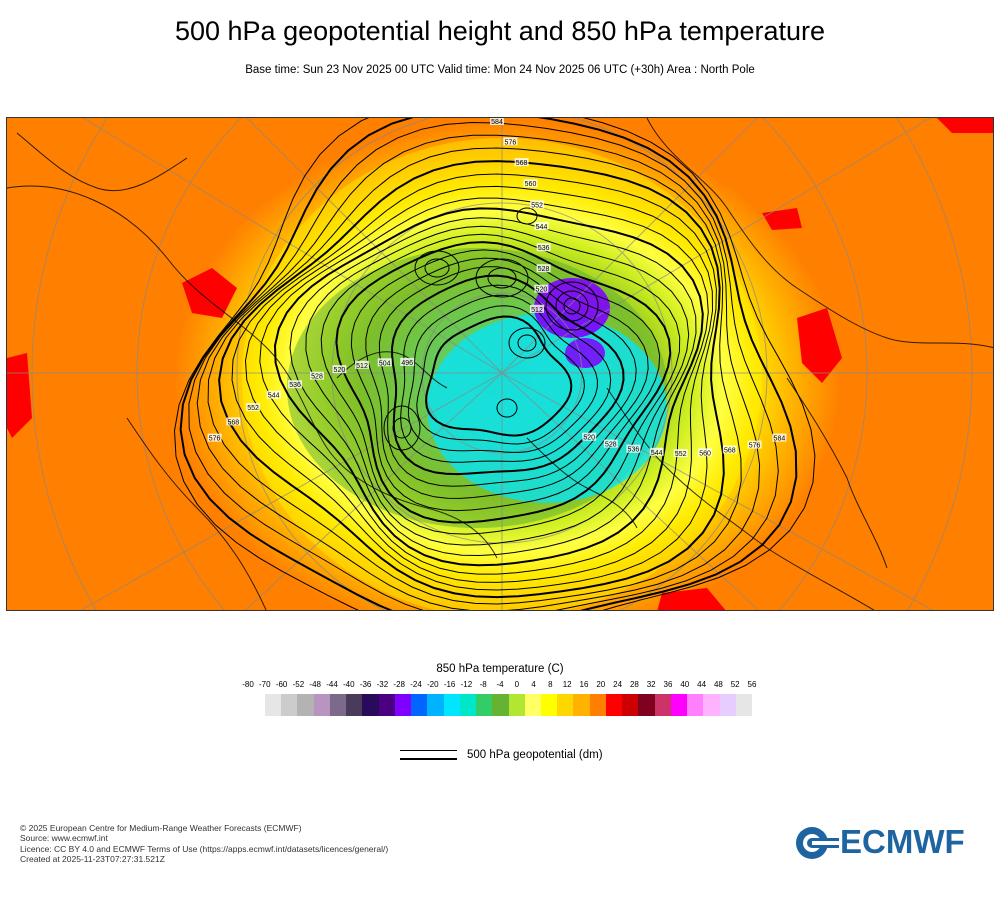 Image resolution: width=1000 pixels, height=900 pixels. What do you see at coordinates (618, 684) in the screenshot?
I see `colorbar-tick-label: 24` at bounding box center [618, 684].